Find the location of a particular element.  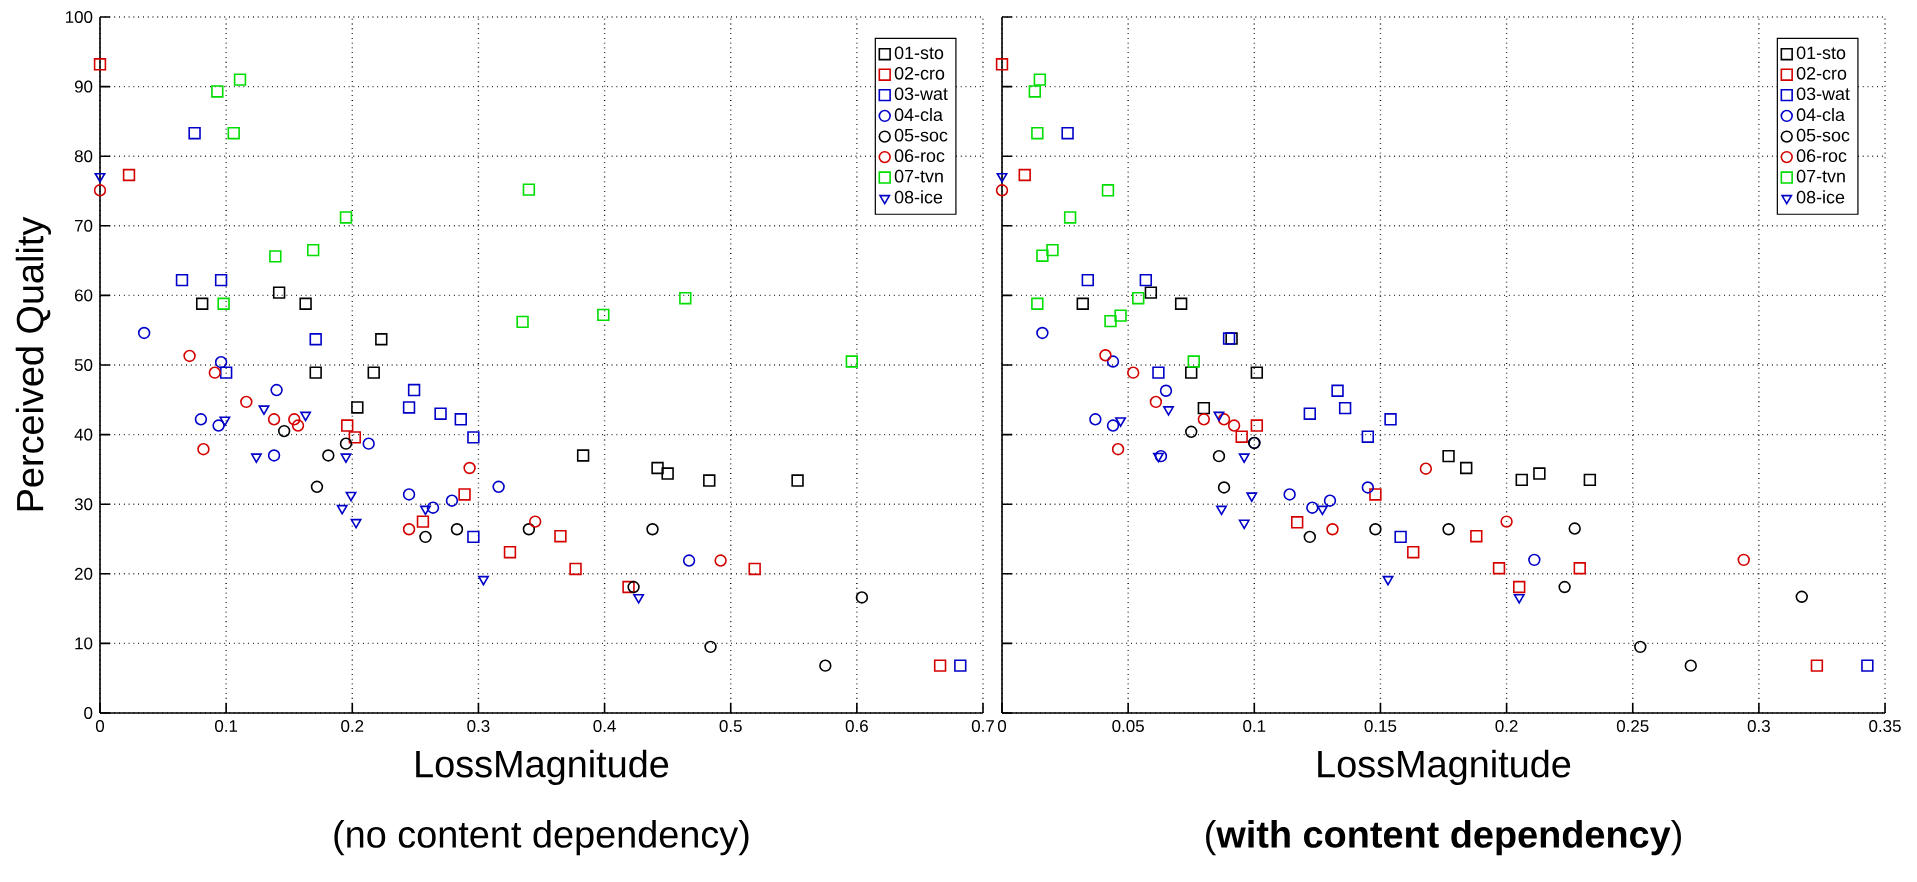

y-tick-label: 30 is located at coordinates (83, 504).